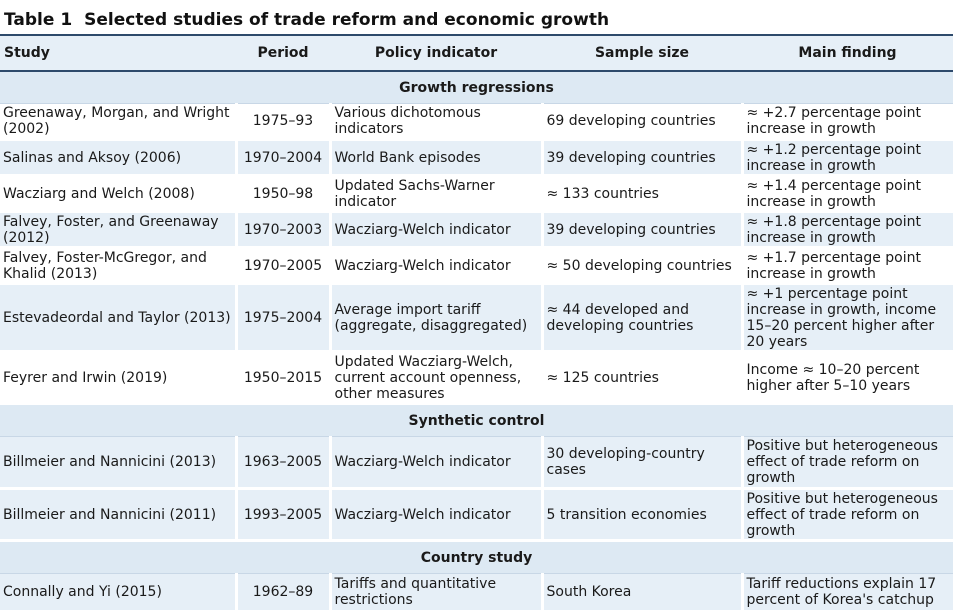 This screenshot has height=613, width=953. Describe the element at coordinates (284, 515) in the screenshot. I see `cell-period: 1993–2005` at that location.